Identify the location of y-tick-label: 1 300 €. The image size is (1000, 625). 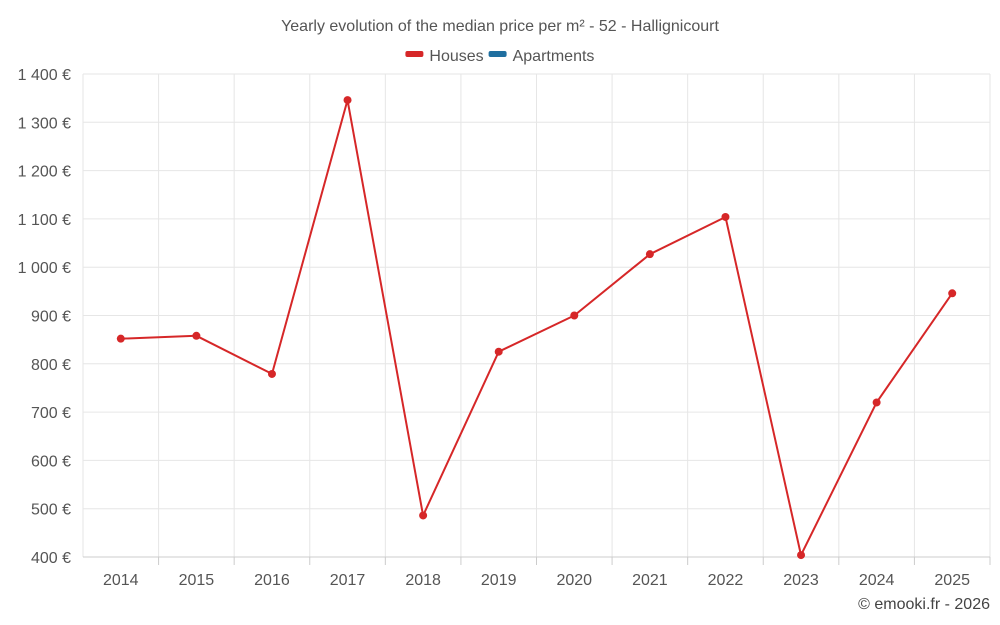
(44, 123).